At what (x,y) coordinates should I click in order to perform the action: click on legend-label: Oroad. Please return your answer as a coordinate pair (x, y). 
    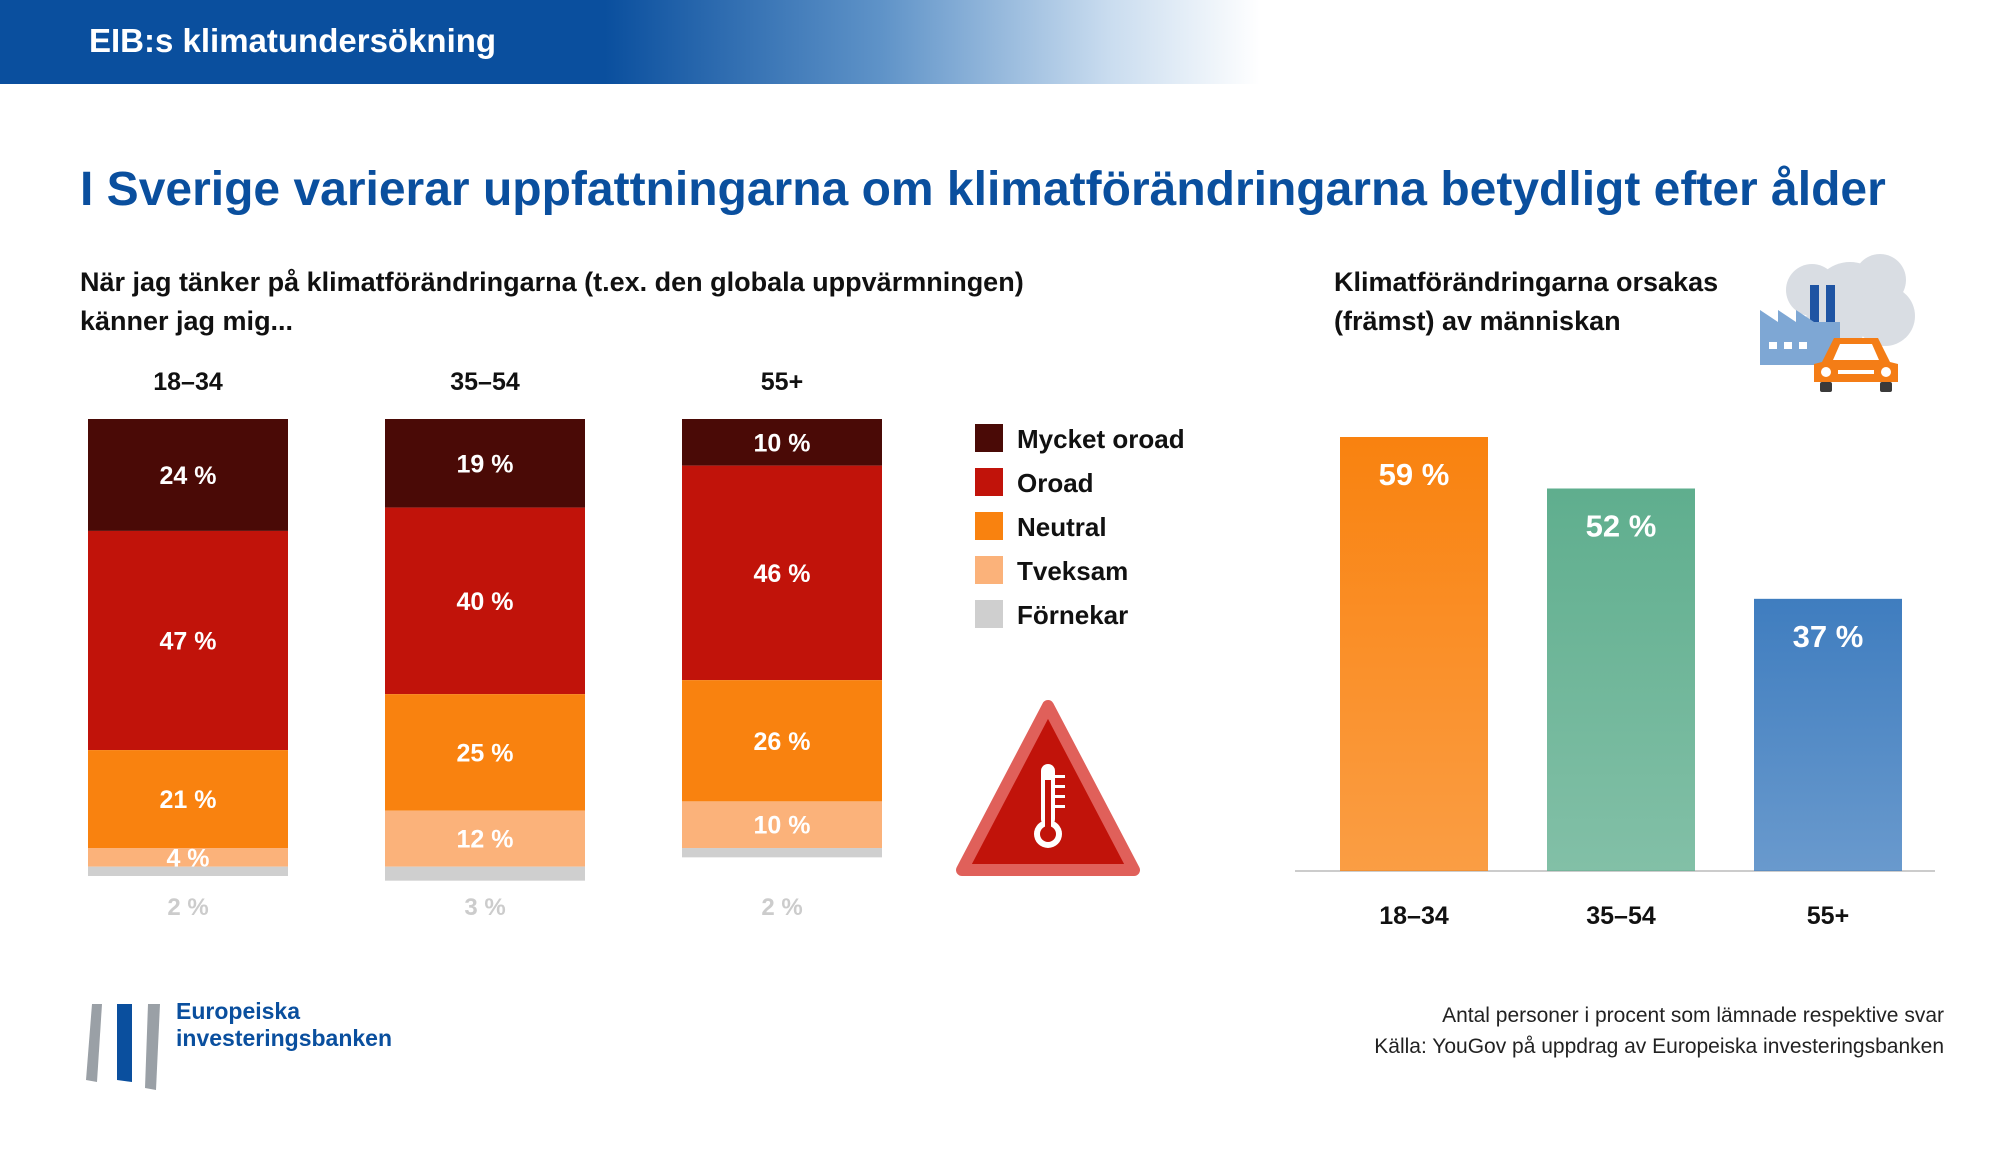
    Looking at the image, I should click on (1055, 483).